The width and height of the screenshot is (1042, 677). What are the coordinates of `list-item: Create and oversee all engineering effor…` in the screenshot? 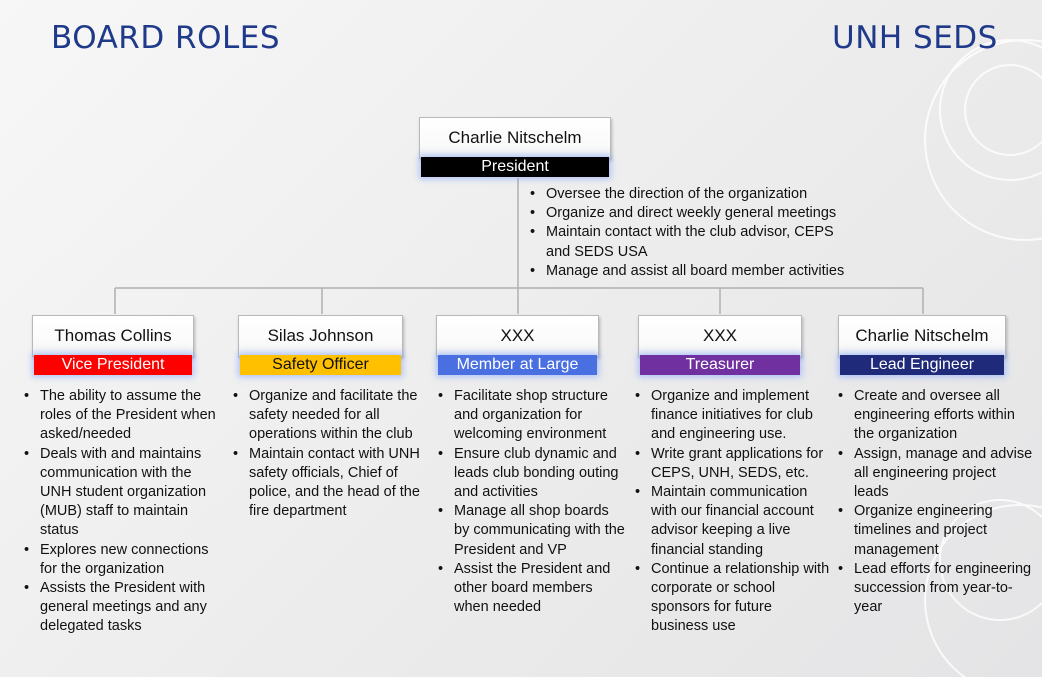 It's located at (935, 416).